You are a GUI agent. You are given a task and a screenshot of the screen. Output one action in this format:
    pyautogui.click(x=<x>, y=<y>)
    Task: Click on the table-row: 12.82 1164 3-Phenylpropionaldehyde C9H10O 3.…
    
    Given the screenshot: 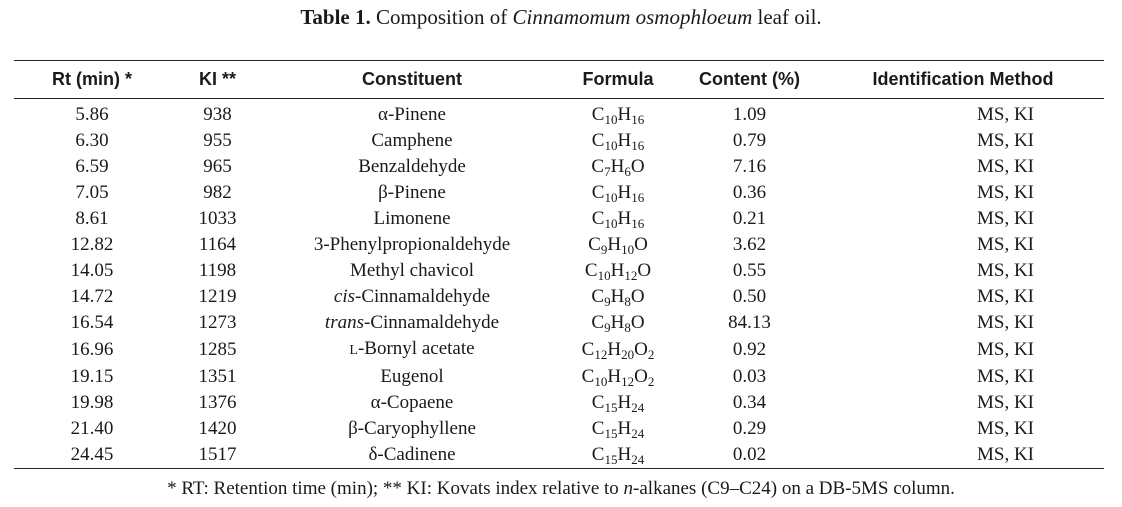 What is the action you would take?
    pyautogui.click(x=559, y=245)
    